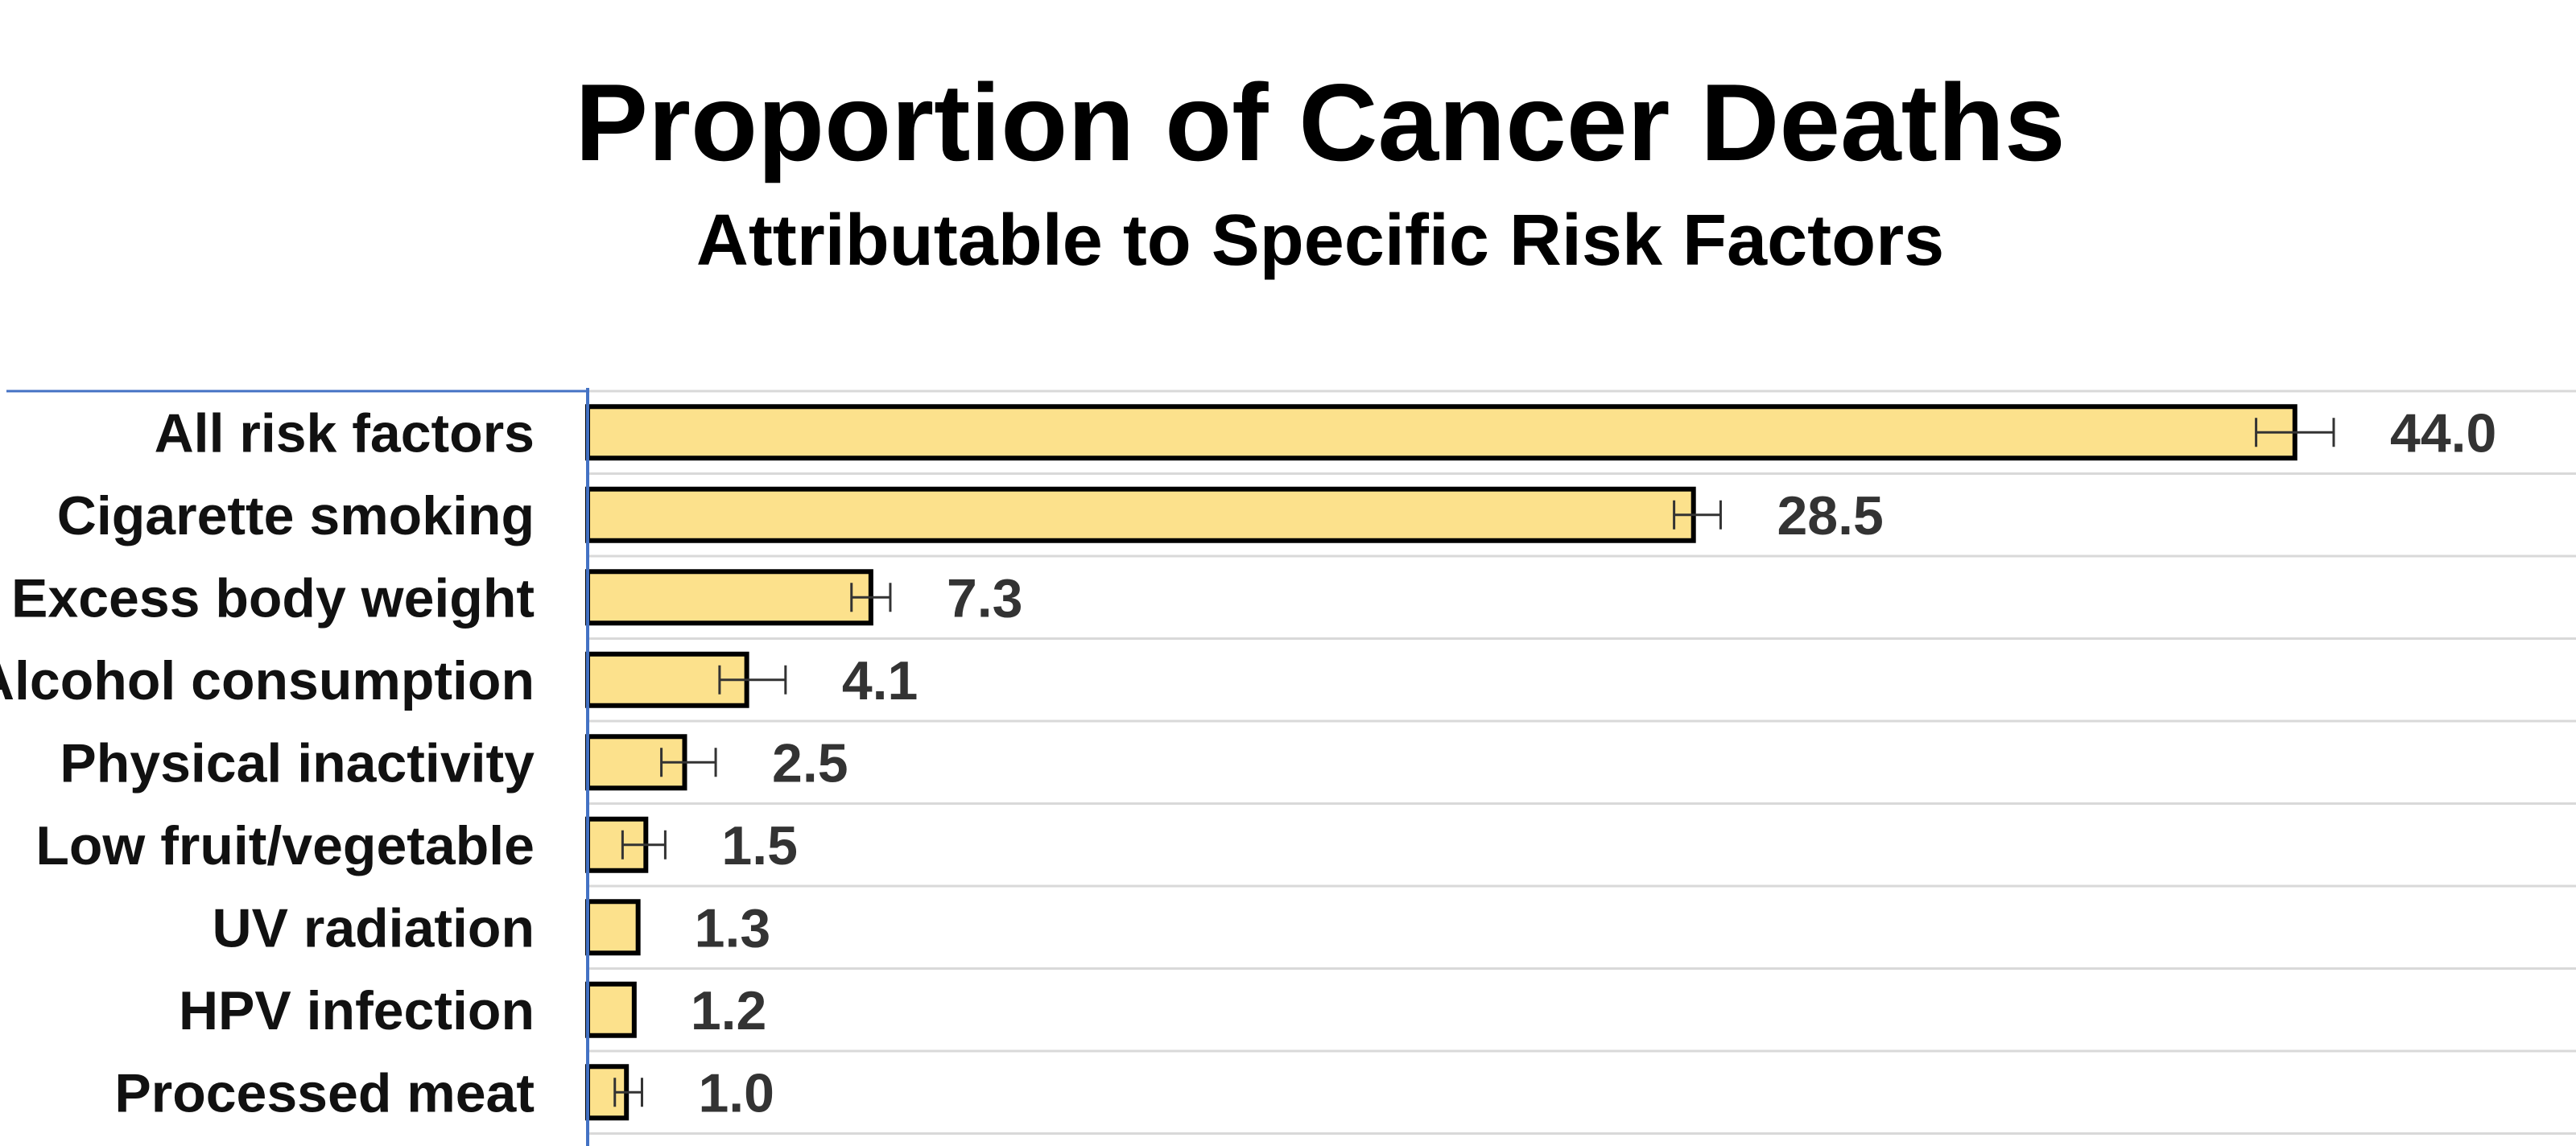 The image size is (2576, 1146). What do you see at coordinates (759, 845) in the screenshot?
I see `data-label: 1.5` at bounding box center [759, 845].